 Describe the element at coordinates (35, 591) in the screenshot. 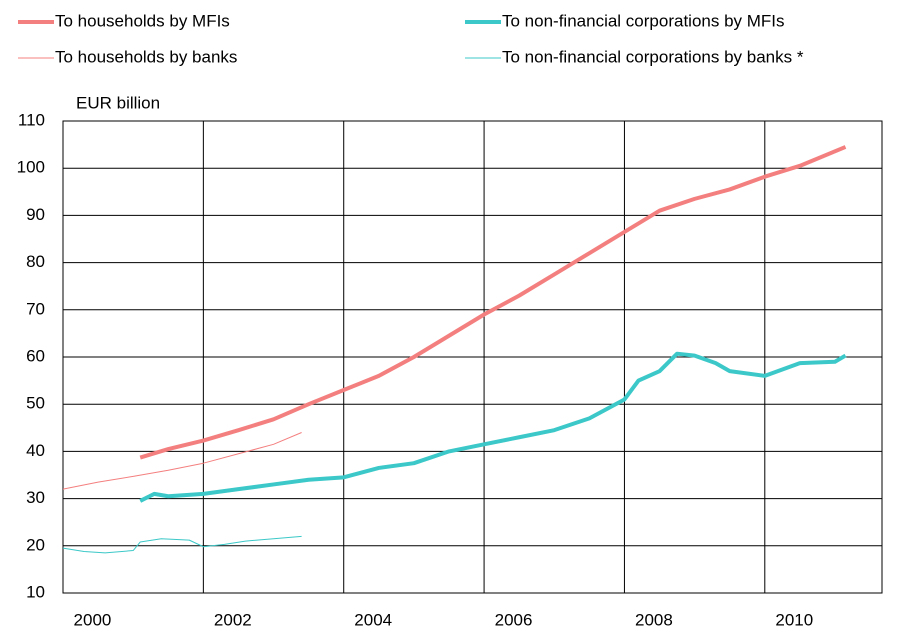

I see `y-tick-label: 10` at that location.